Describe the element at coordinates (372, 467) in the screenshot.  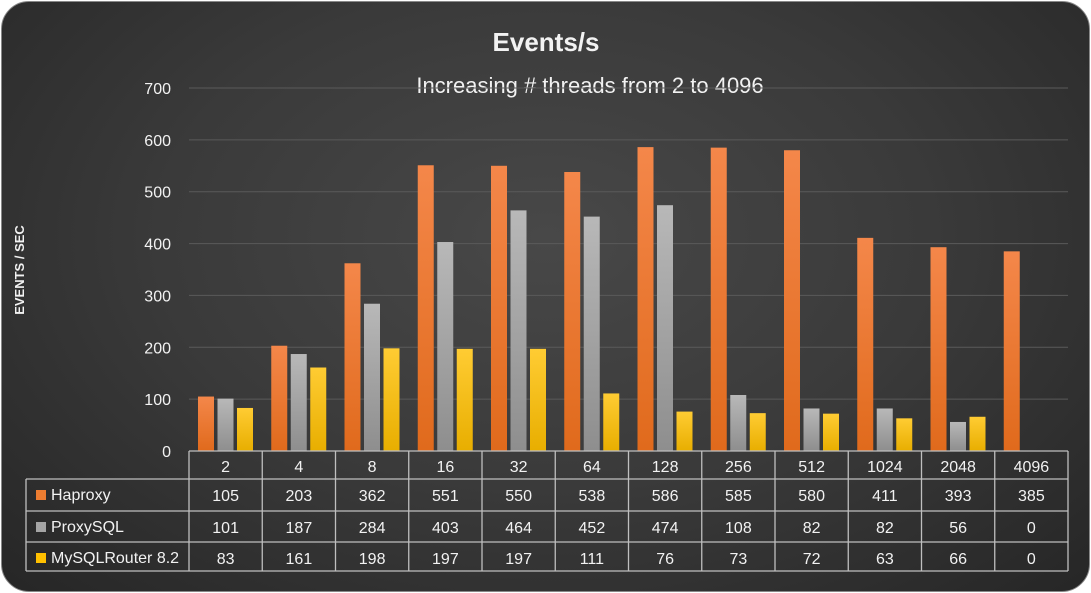
I see `x-category-label: 8` at that location.